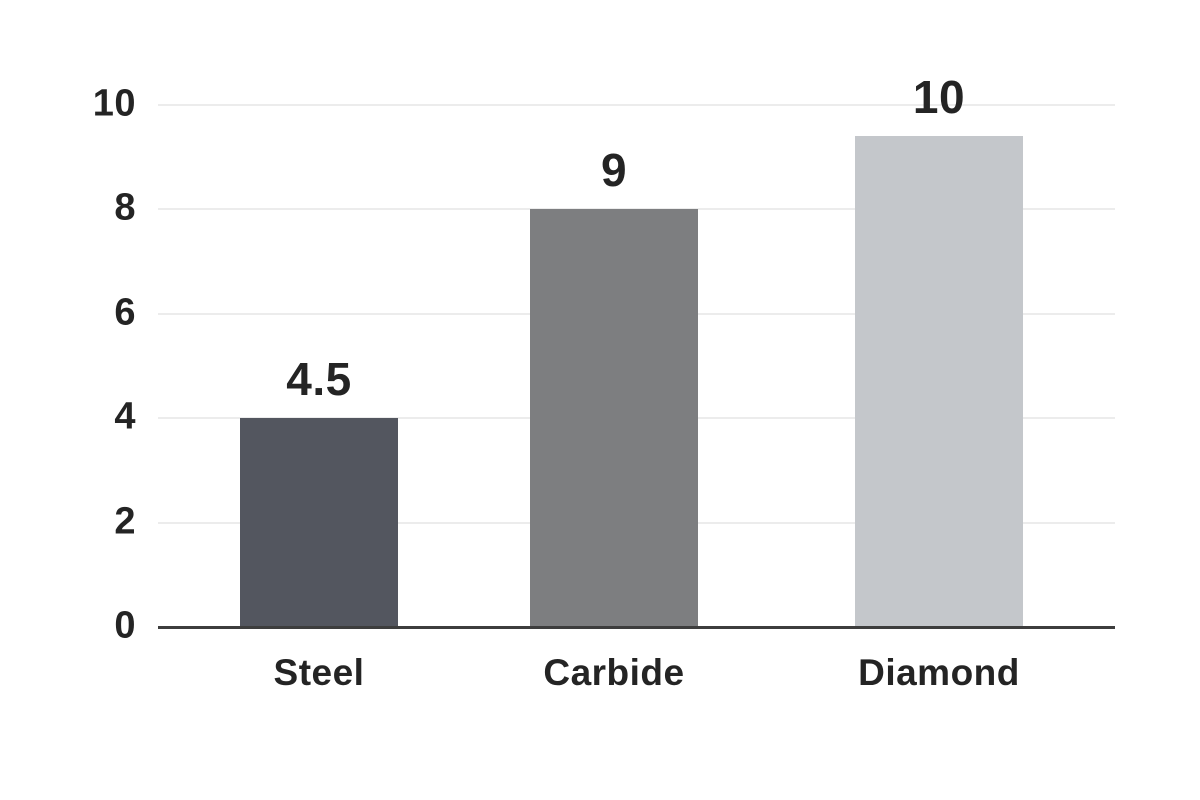 The height and width of the screenshot is (800, 1200). What do you see at coordinates (939, 97) in the screenshot?
I see `bar-value-label-diamond: 10` at bounding box center [939, 97].